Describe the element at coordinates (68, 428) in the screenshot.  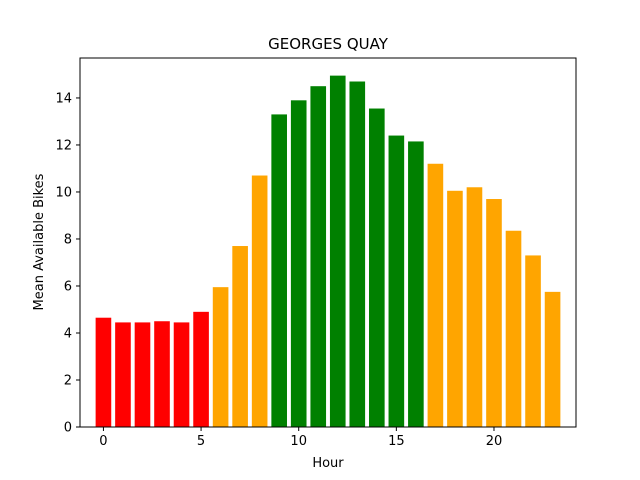
I see `y-tick-label: 0` at that location.